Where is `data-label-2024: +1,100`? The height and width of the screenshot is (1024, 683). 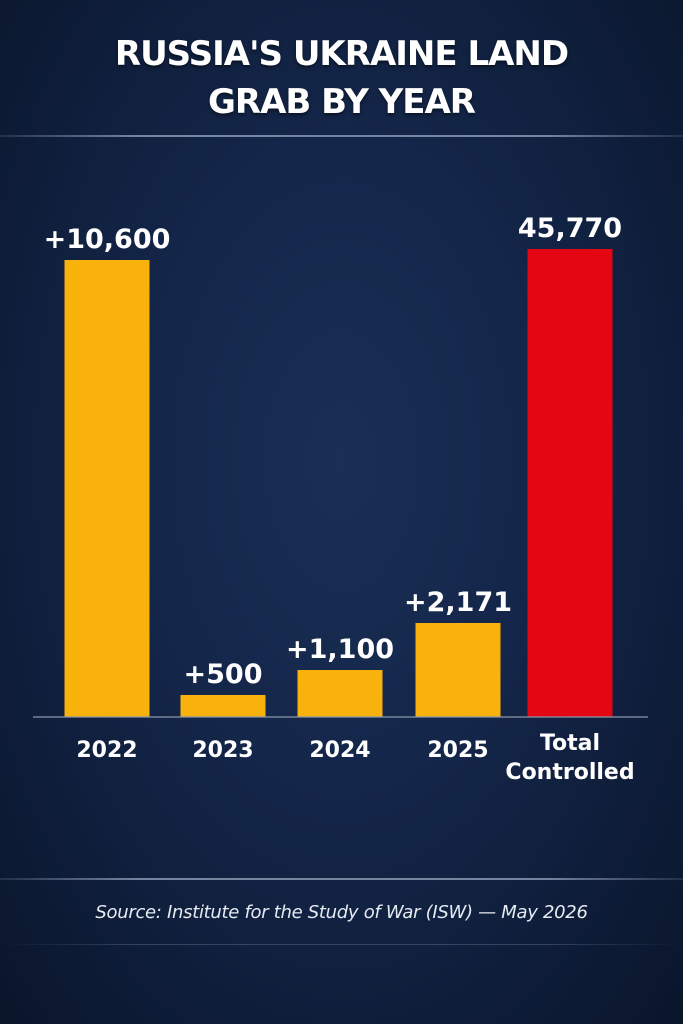
data-label-2024: +1,100 is located at coordinates (340, 649).